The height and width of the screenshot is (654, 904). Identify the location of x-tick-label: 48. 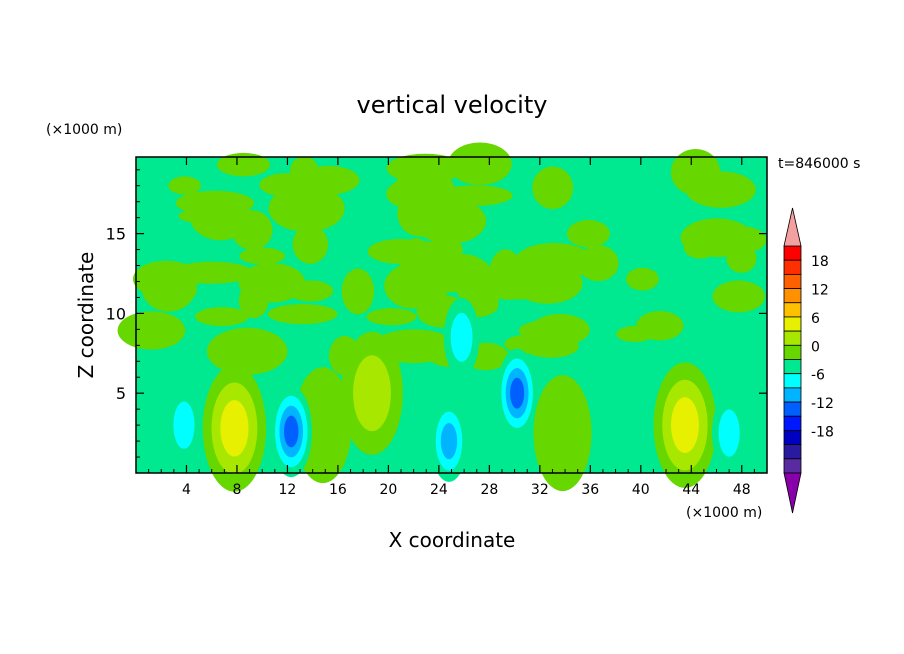
(742, 490).